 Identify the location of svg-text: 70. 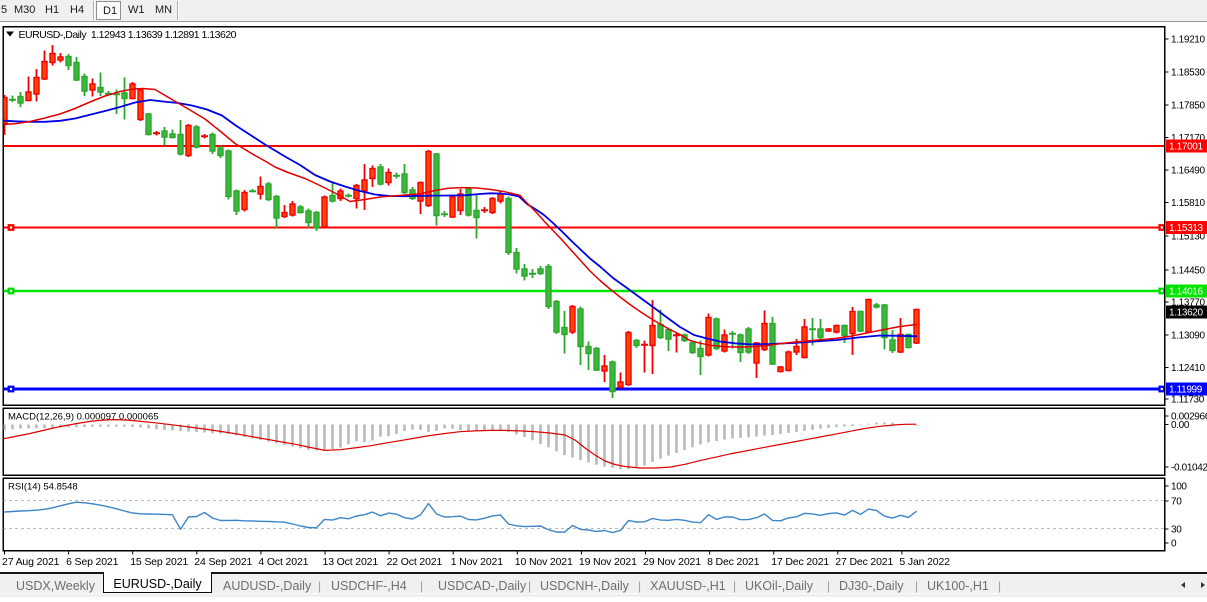
(1176, 502).